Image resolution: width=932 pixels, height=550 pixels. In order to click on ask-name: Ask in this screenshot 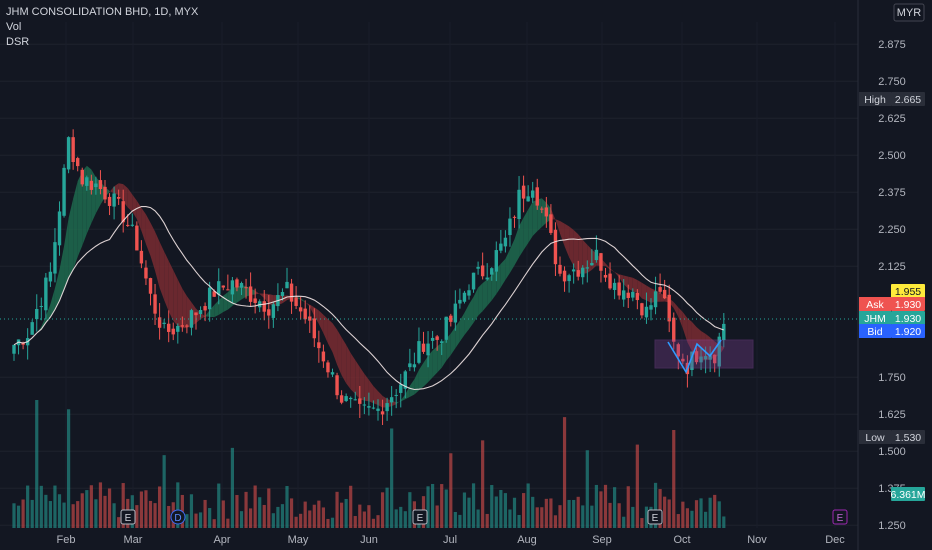, I will do `click(875, 305)`.